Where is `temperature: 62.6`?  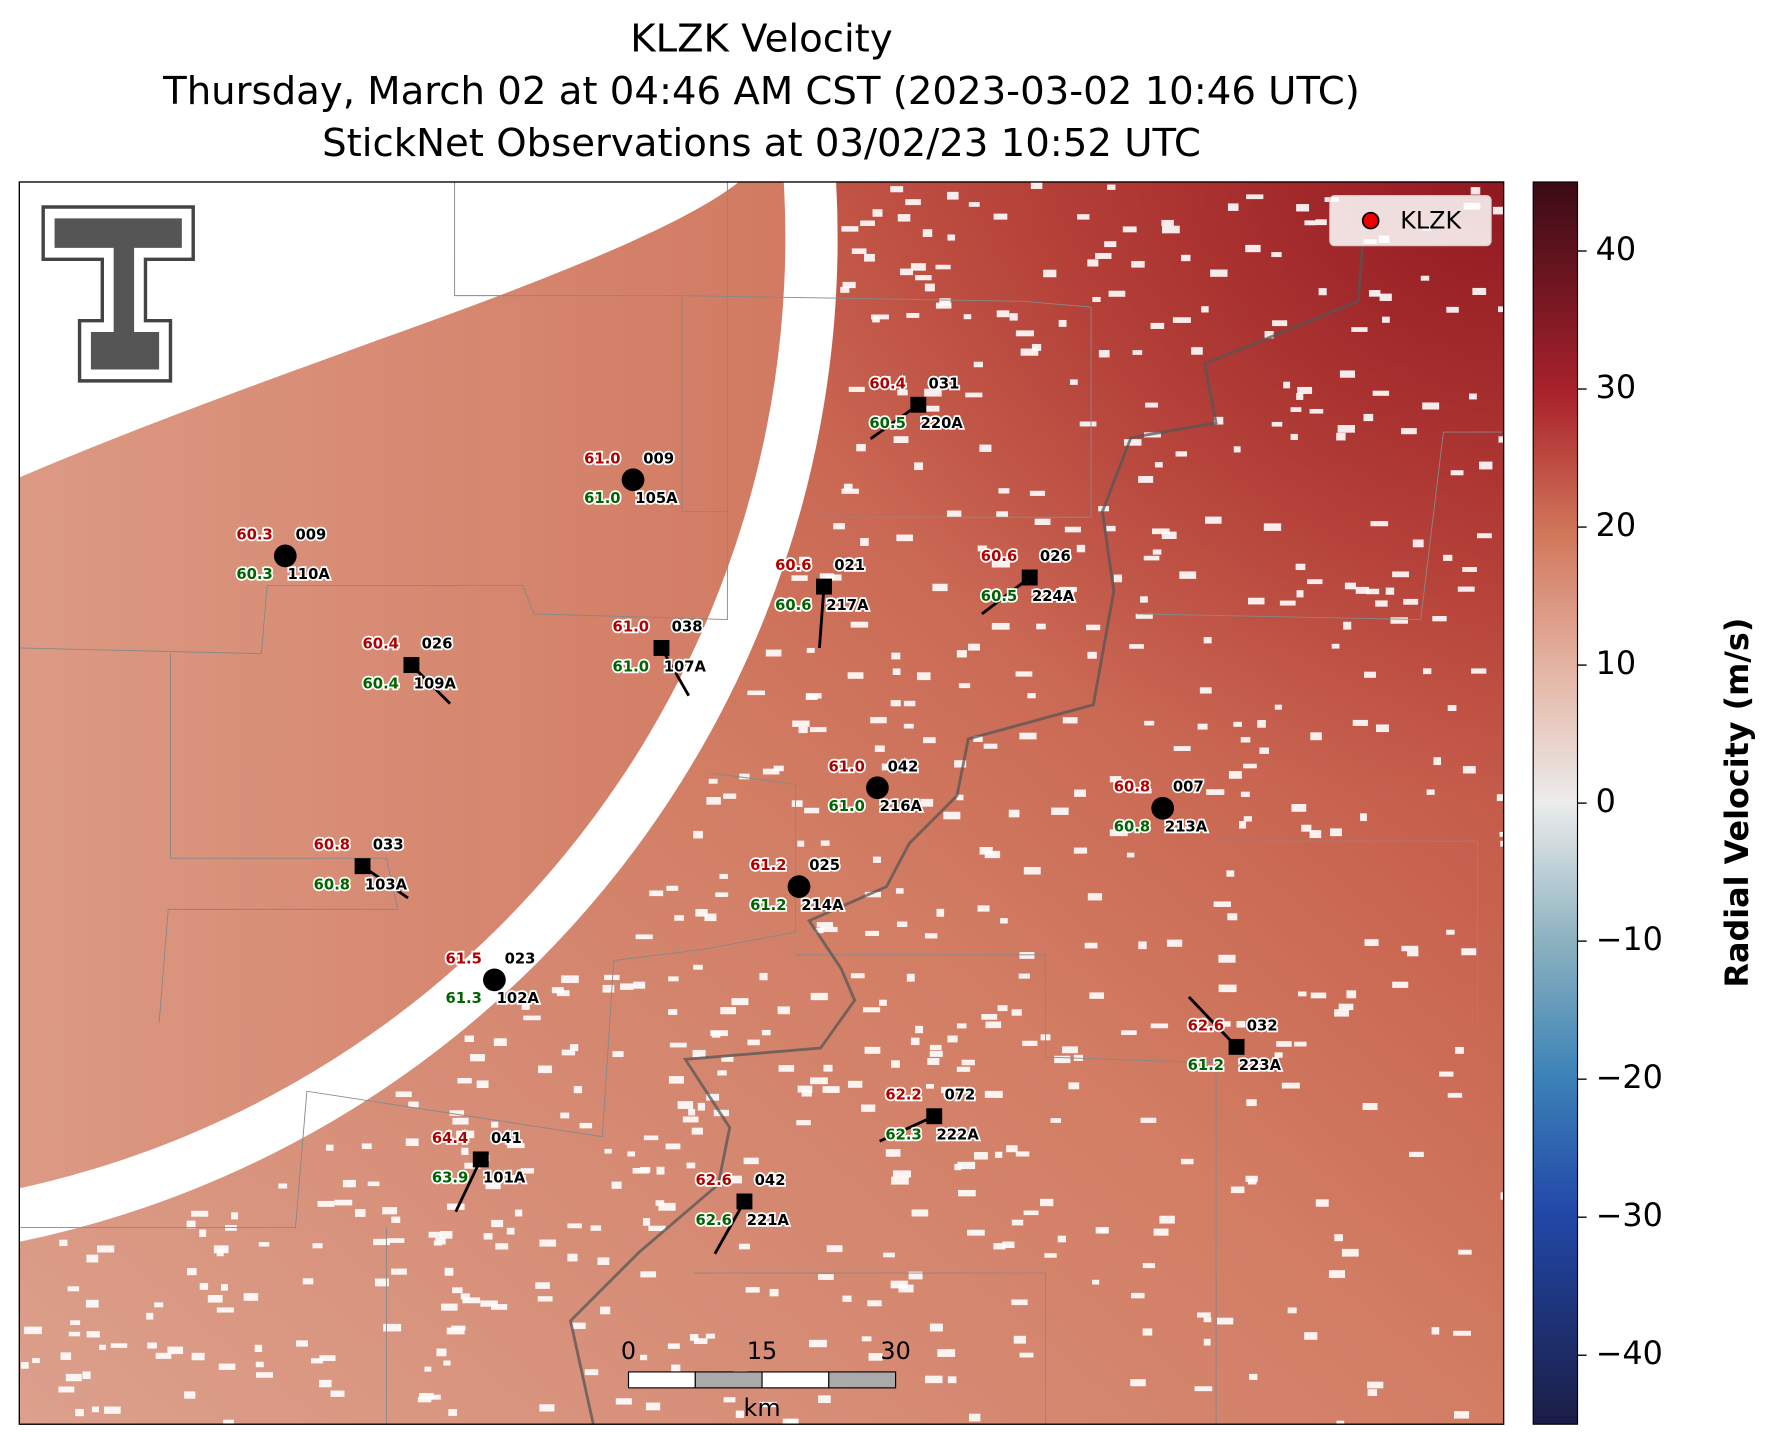
temperature: 62.6 is located at coordinates (1206, 1025).